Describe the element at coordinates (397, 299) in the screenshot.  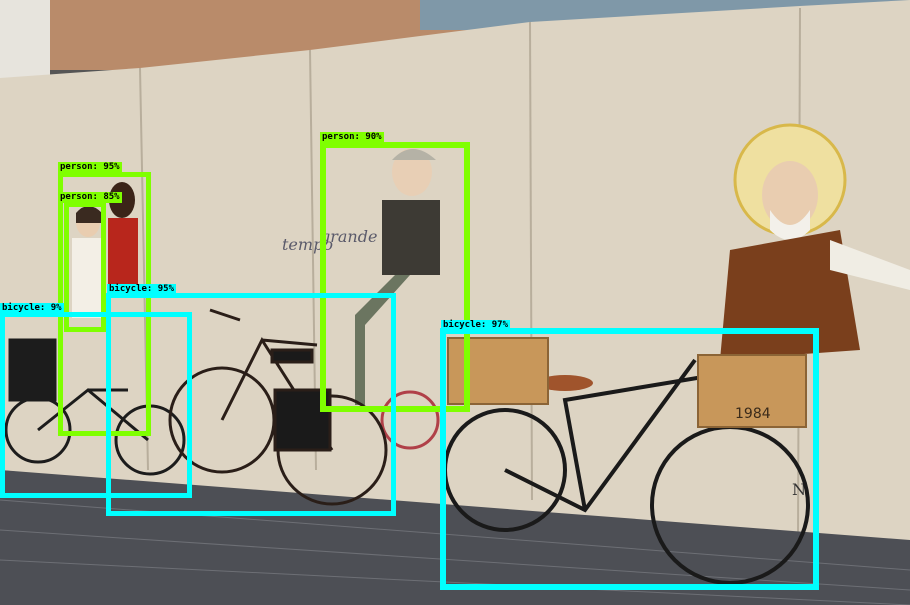
I see `mural-cyclist` at that location.